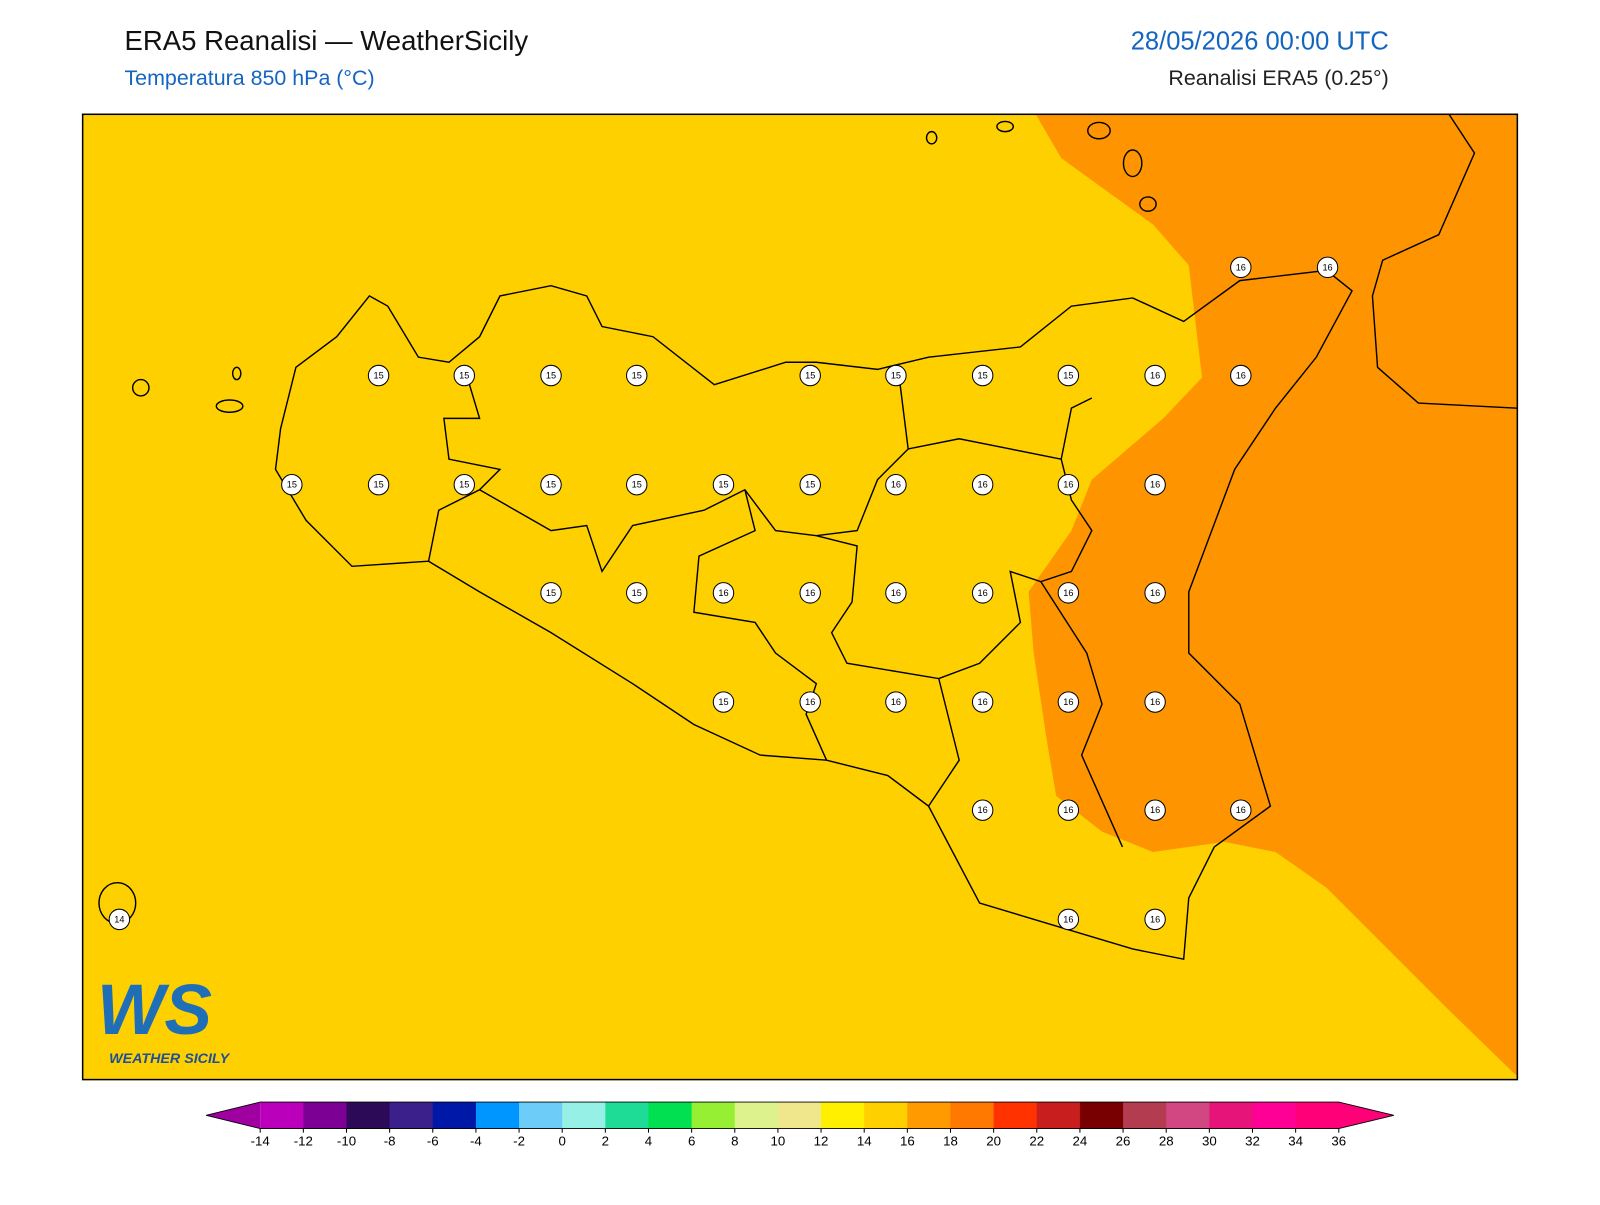 The image size is (1600, 1205). What do you see at coordinates (169, 1059) in the screenshot?
I see `logo-name: WEATHER SICILY` at bounding box center [169, 1059].